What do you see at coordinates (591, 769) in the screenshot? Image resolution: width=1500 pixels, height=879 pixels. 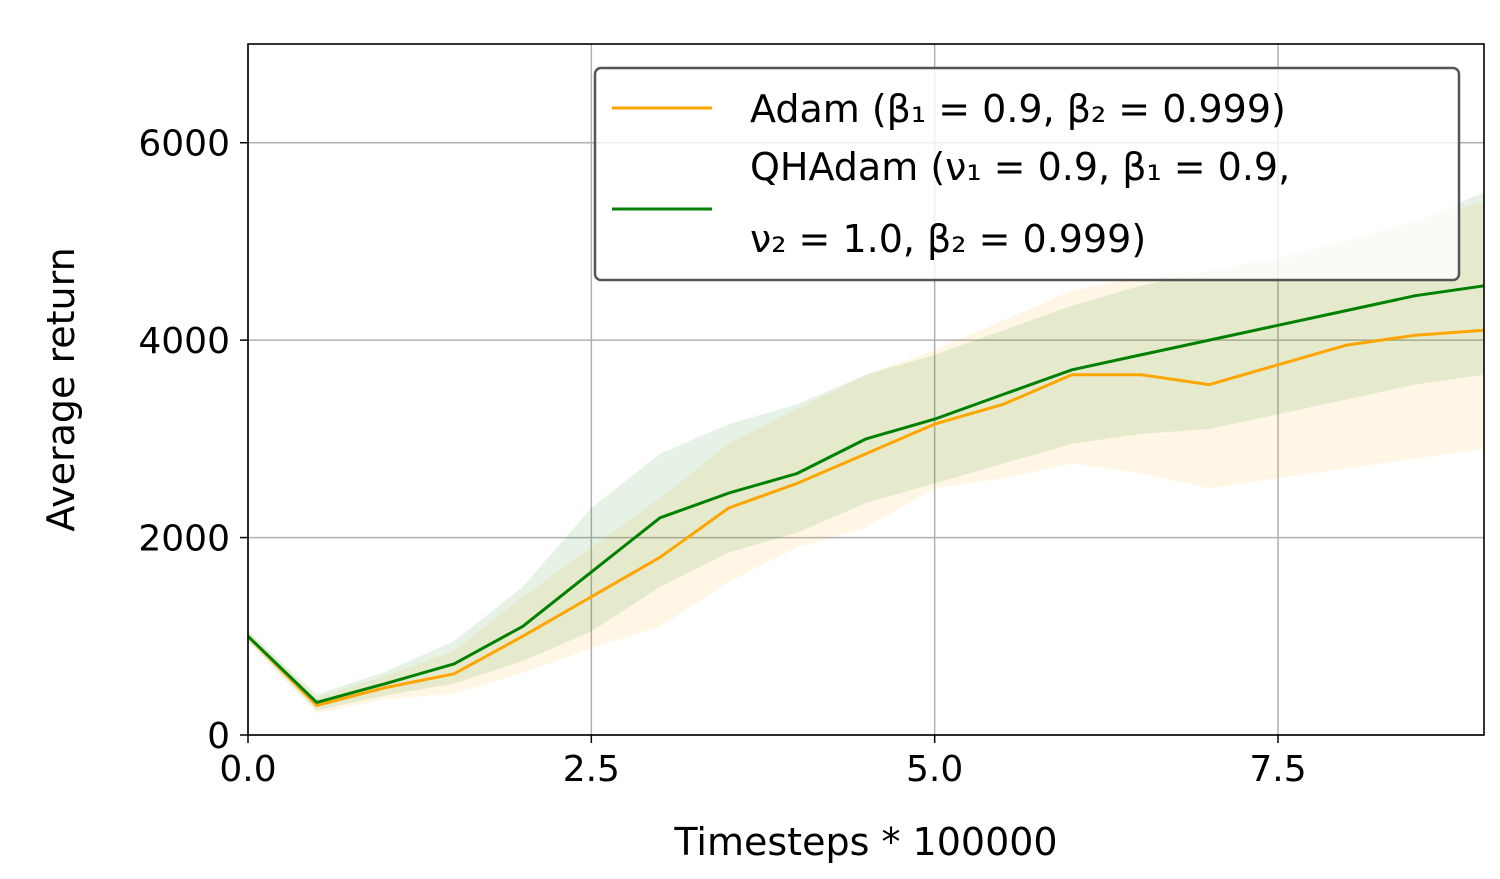 I see `x-tick-label: 2.5` at bounding box center [591, 769].